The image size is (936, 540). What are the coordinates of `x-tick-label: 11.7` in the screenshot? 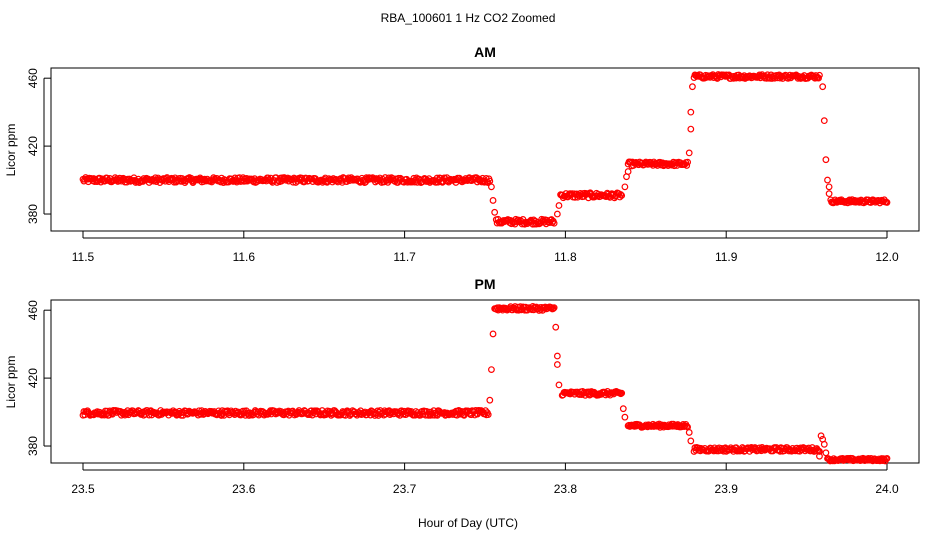 It's located at (404, 257).